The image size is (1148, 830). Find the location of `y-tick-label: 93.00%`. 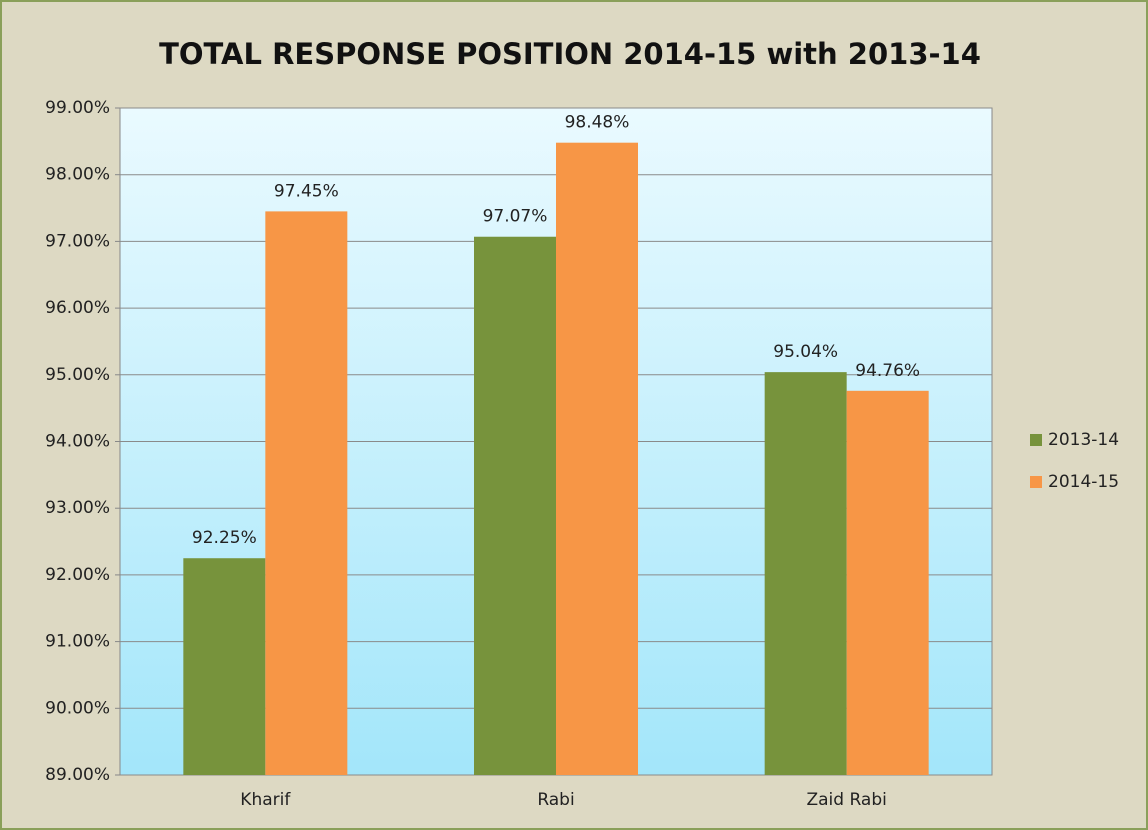

y-tick-label: 93.00% is located at coordinates (77, 508).